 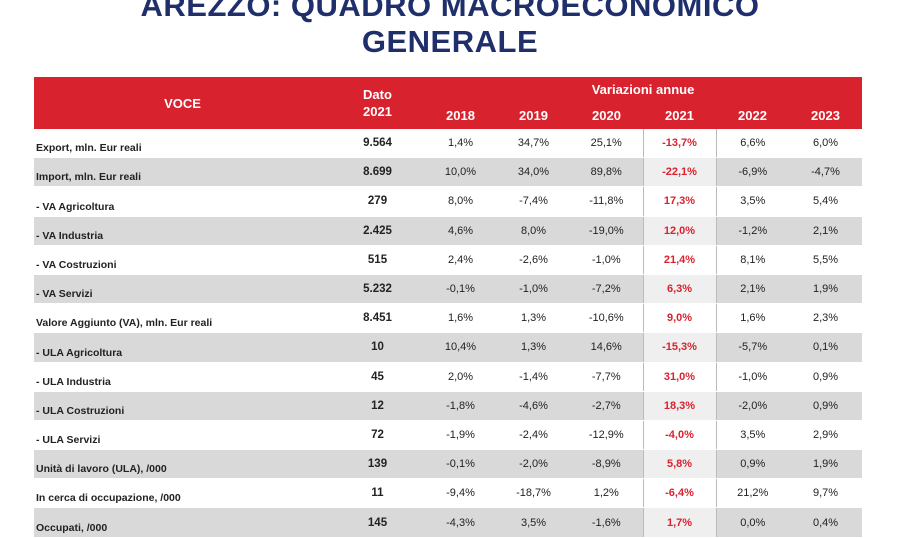 What do you see at coordinates (826, 115) in the screenshot?
I see `header-year: 2023` at bounding box center [826, 115].